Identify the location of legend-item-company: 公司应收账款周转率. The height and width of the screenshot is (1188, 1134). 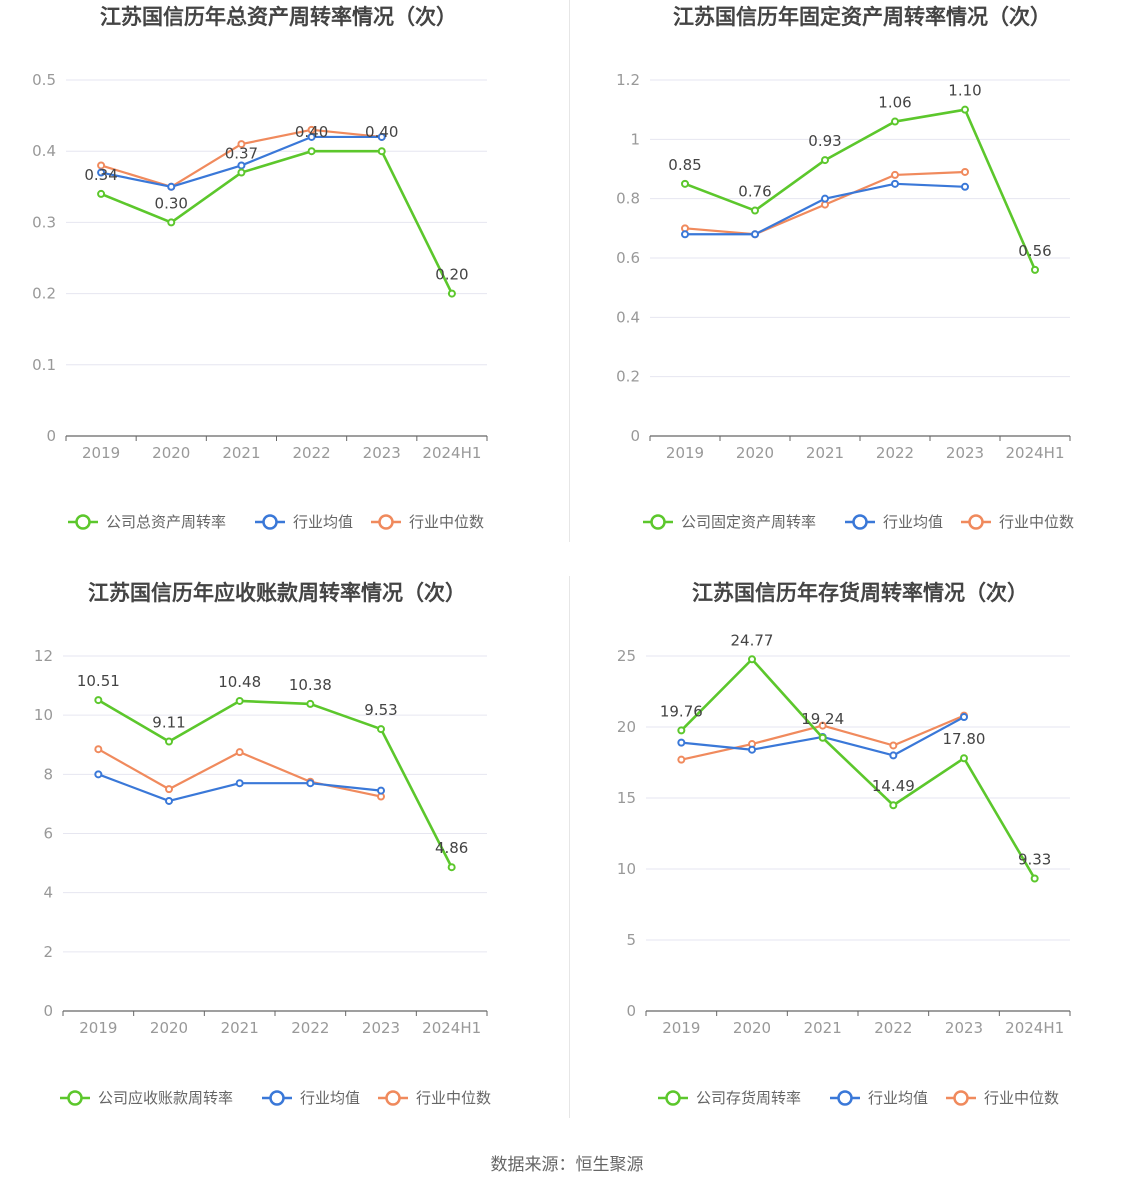
(146, 1098).